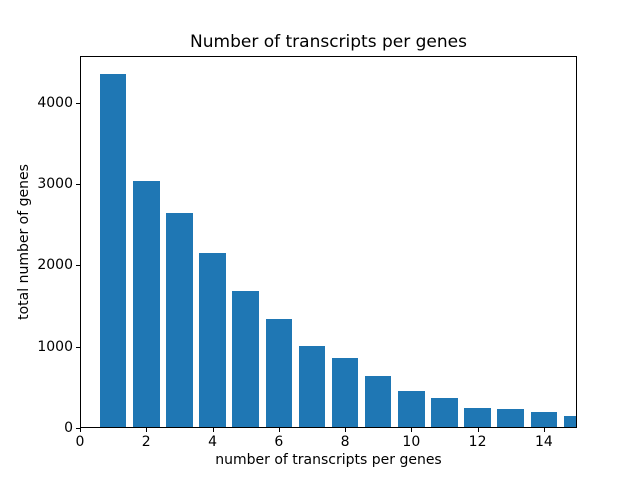 The image size is (640, 480). Describe the element at coordinates (24, 242) in the screenshot. I see `y-axis-label-text: total number of genes` at that location.